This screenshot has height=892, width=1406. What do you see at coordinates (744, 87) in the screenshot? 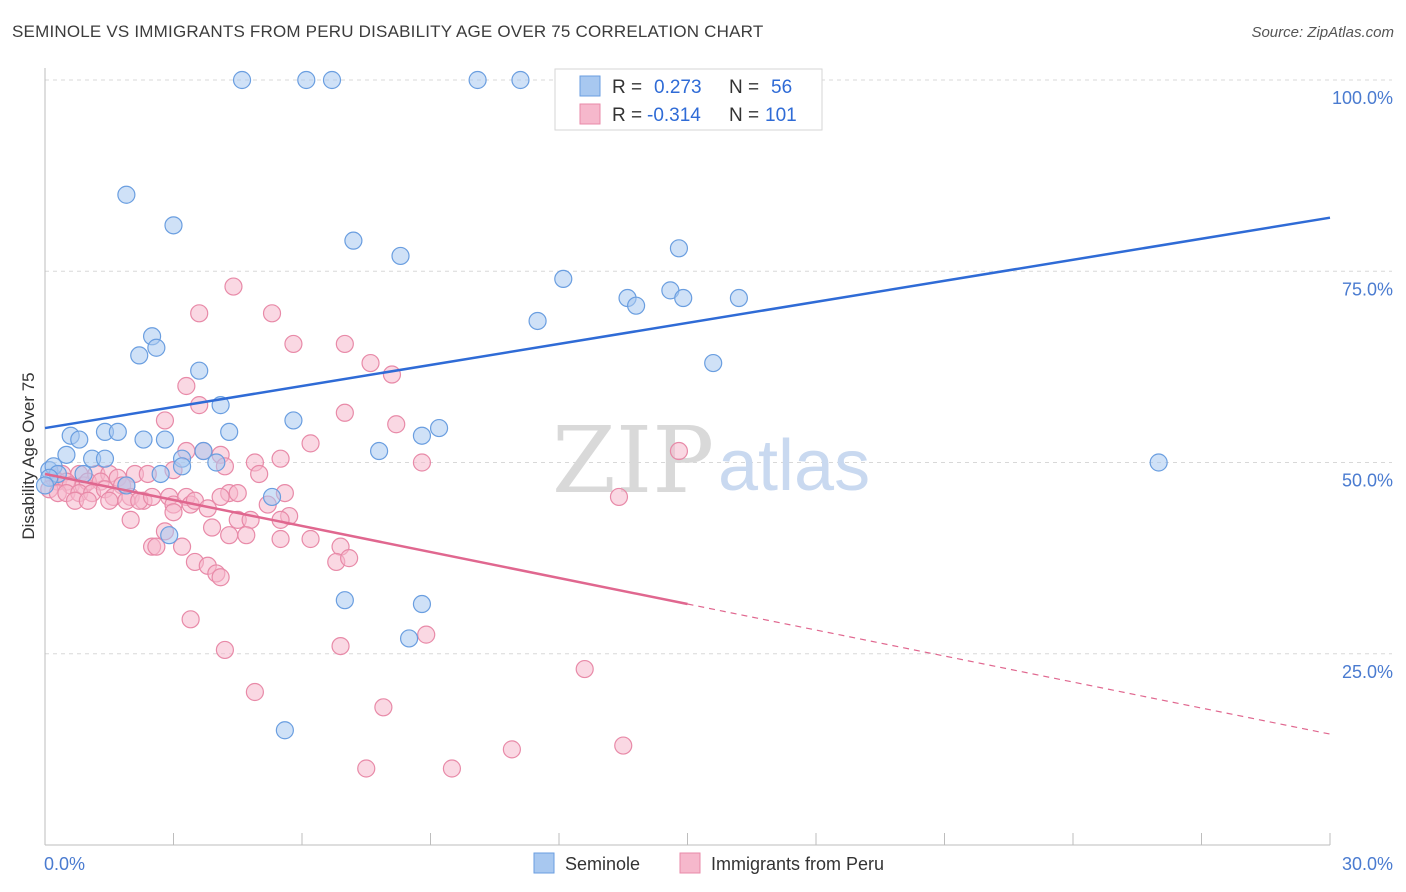
I see `legend-n-label-1: N =` at bounding box center [744, 87].